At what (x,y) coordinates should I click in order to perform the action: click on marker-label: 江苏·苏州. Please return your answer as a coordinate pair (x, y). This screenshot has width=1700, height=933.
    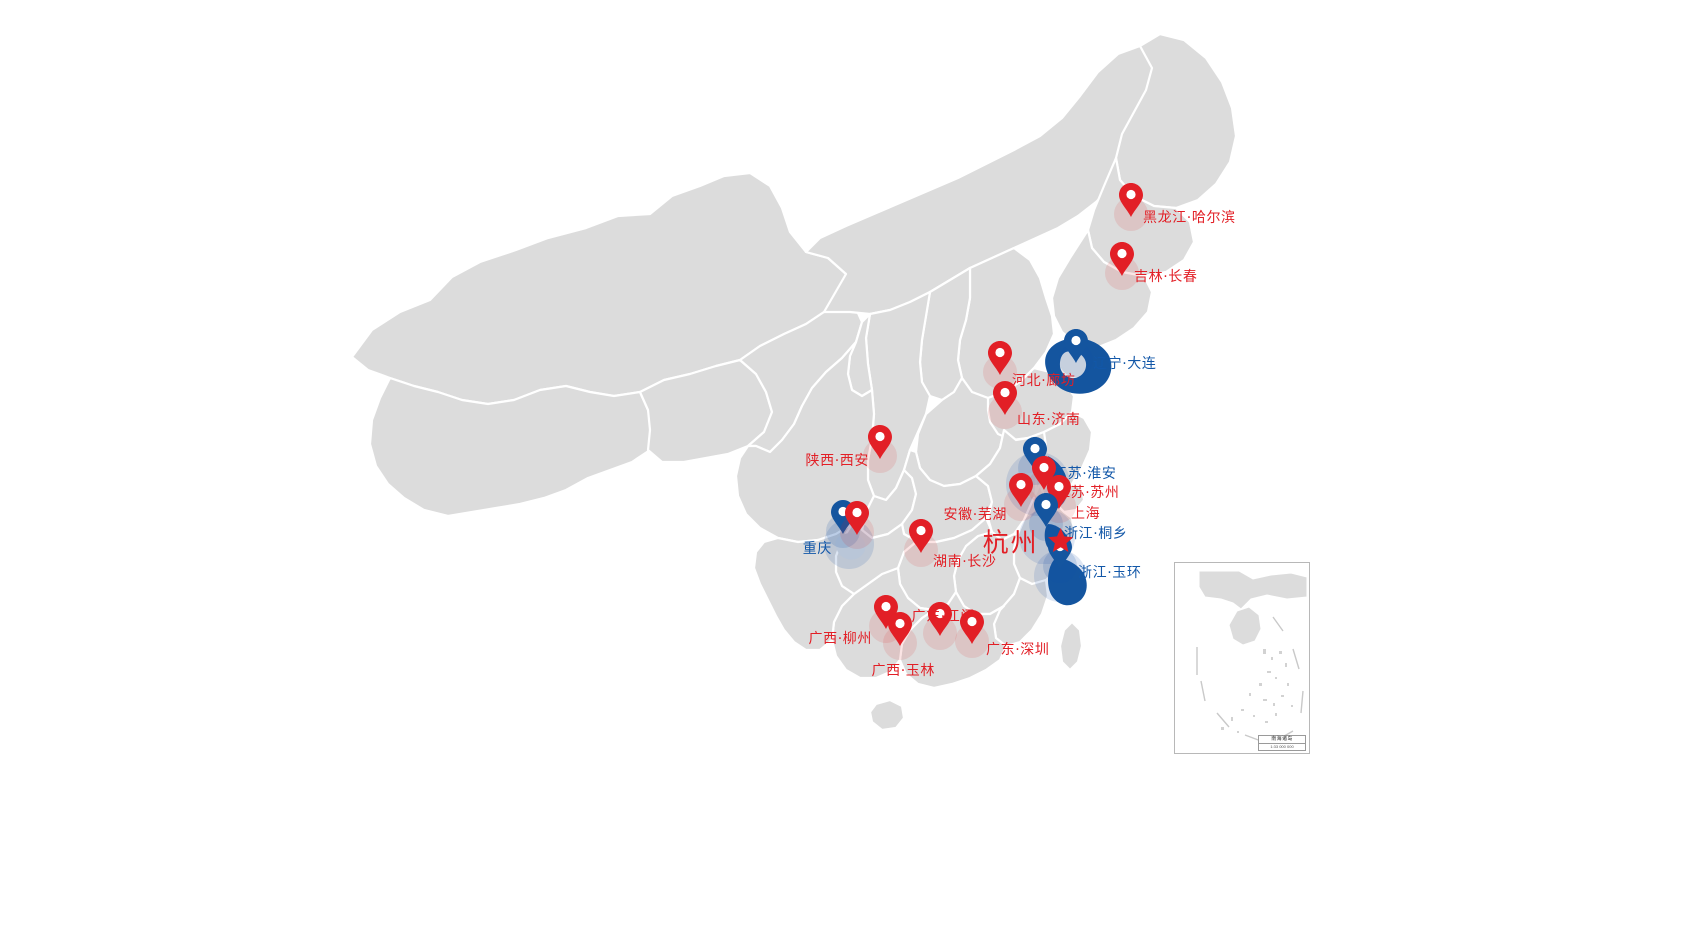
    Looking at the image, I should click on (1088, 493).